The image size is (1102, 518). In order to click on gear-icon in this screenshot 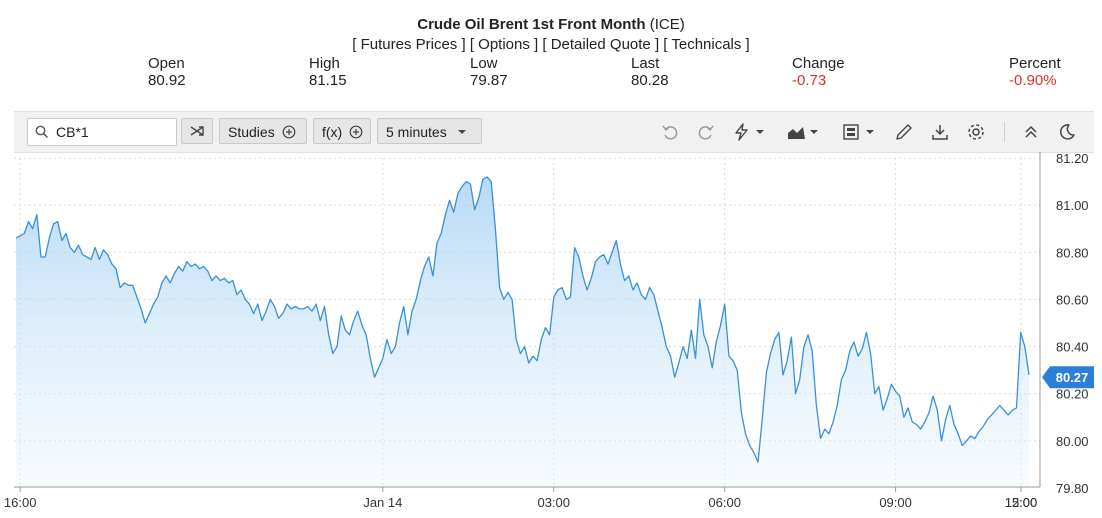, I will do `click(976, 132)`.